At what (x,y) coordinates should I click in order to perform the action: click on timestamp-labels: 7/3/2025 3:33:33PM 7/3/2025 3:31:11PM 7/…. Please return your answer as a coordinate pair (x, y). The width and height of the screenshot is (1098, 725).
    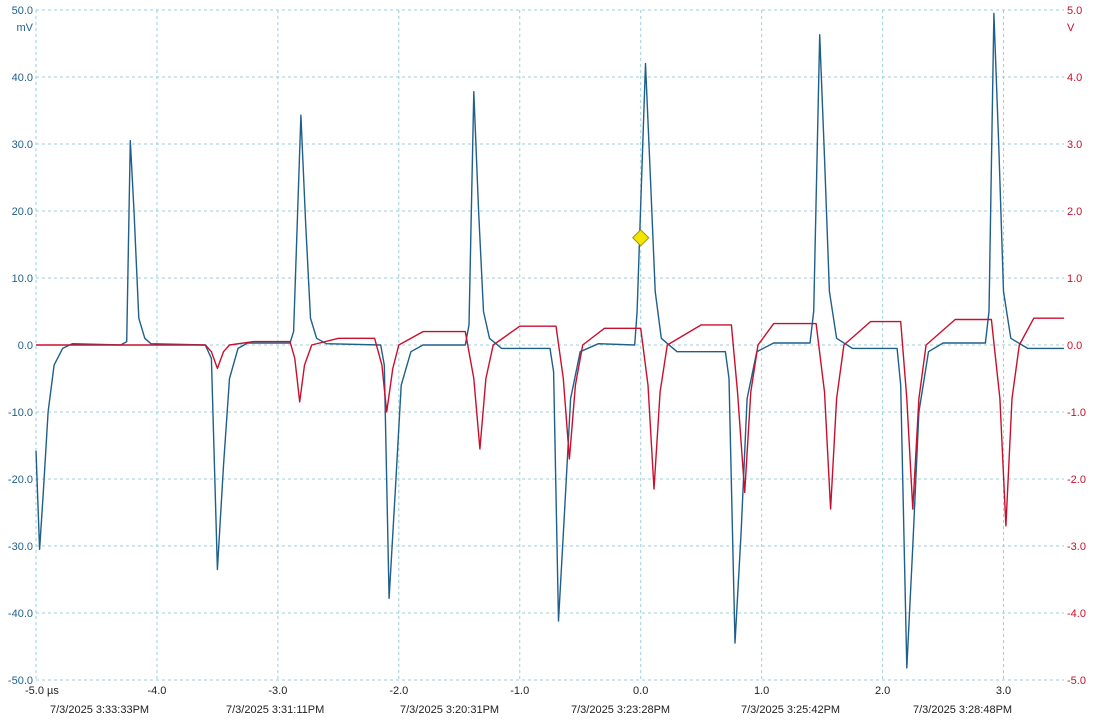
    Looking at the image, I should click on (531, 710).